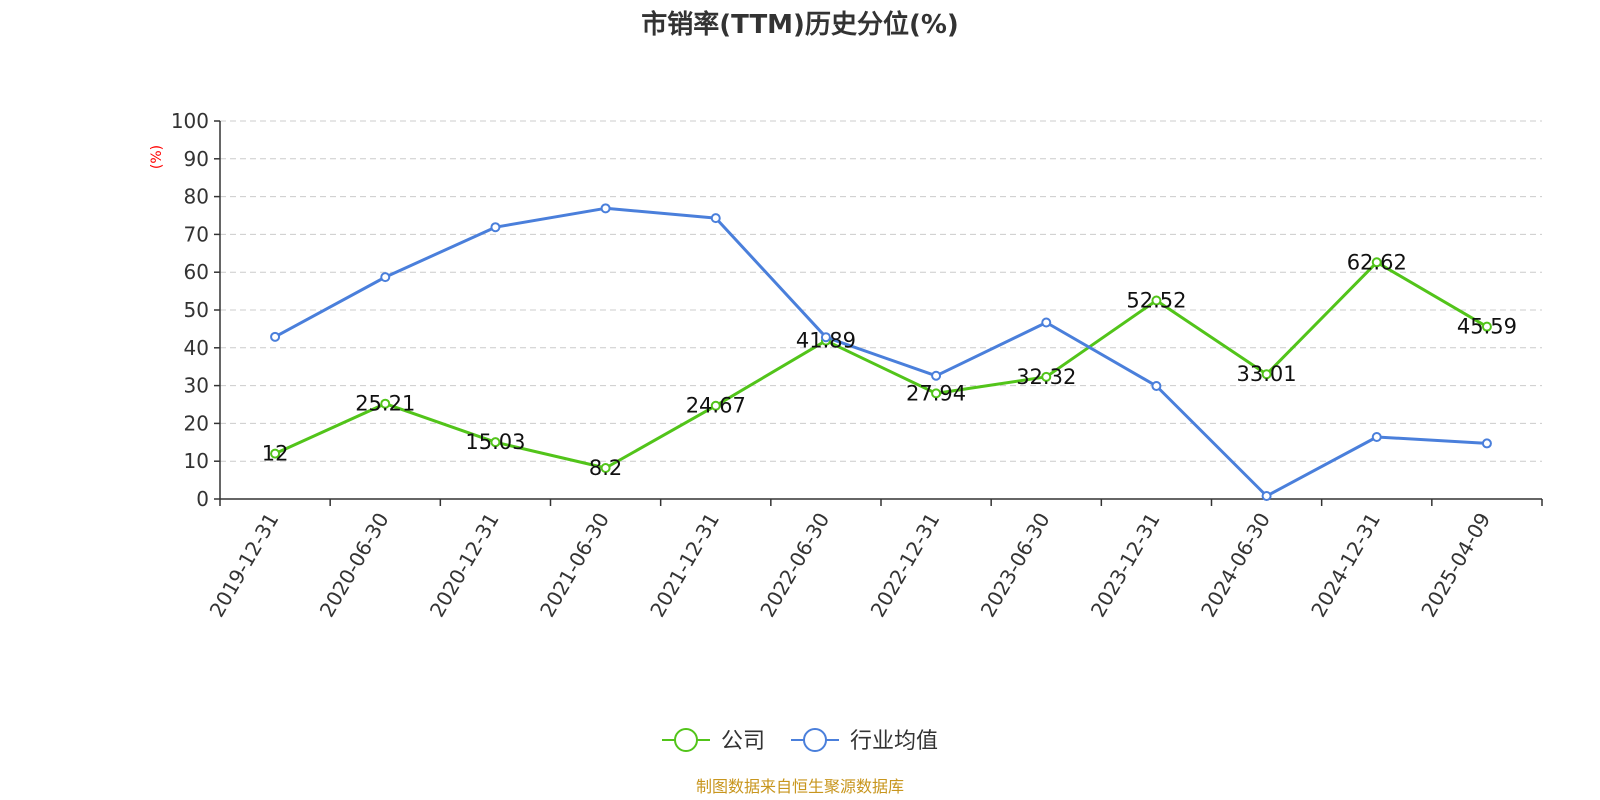 The width and height of the screenshot is (1600, 800). What do you see at coordinates (800, 24) in the screenshot?
I see `chart-title: 市销率(TTM)历史分位(%)` at bounding box center [800, 24].